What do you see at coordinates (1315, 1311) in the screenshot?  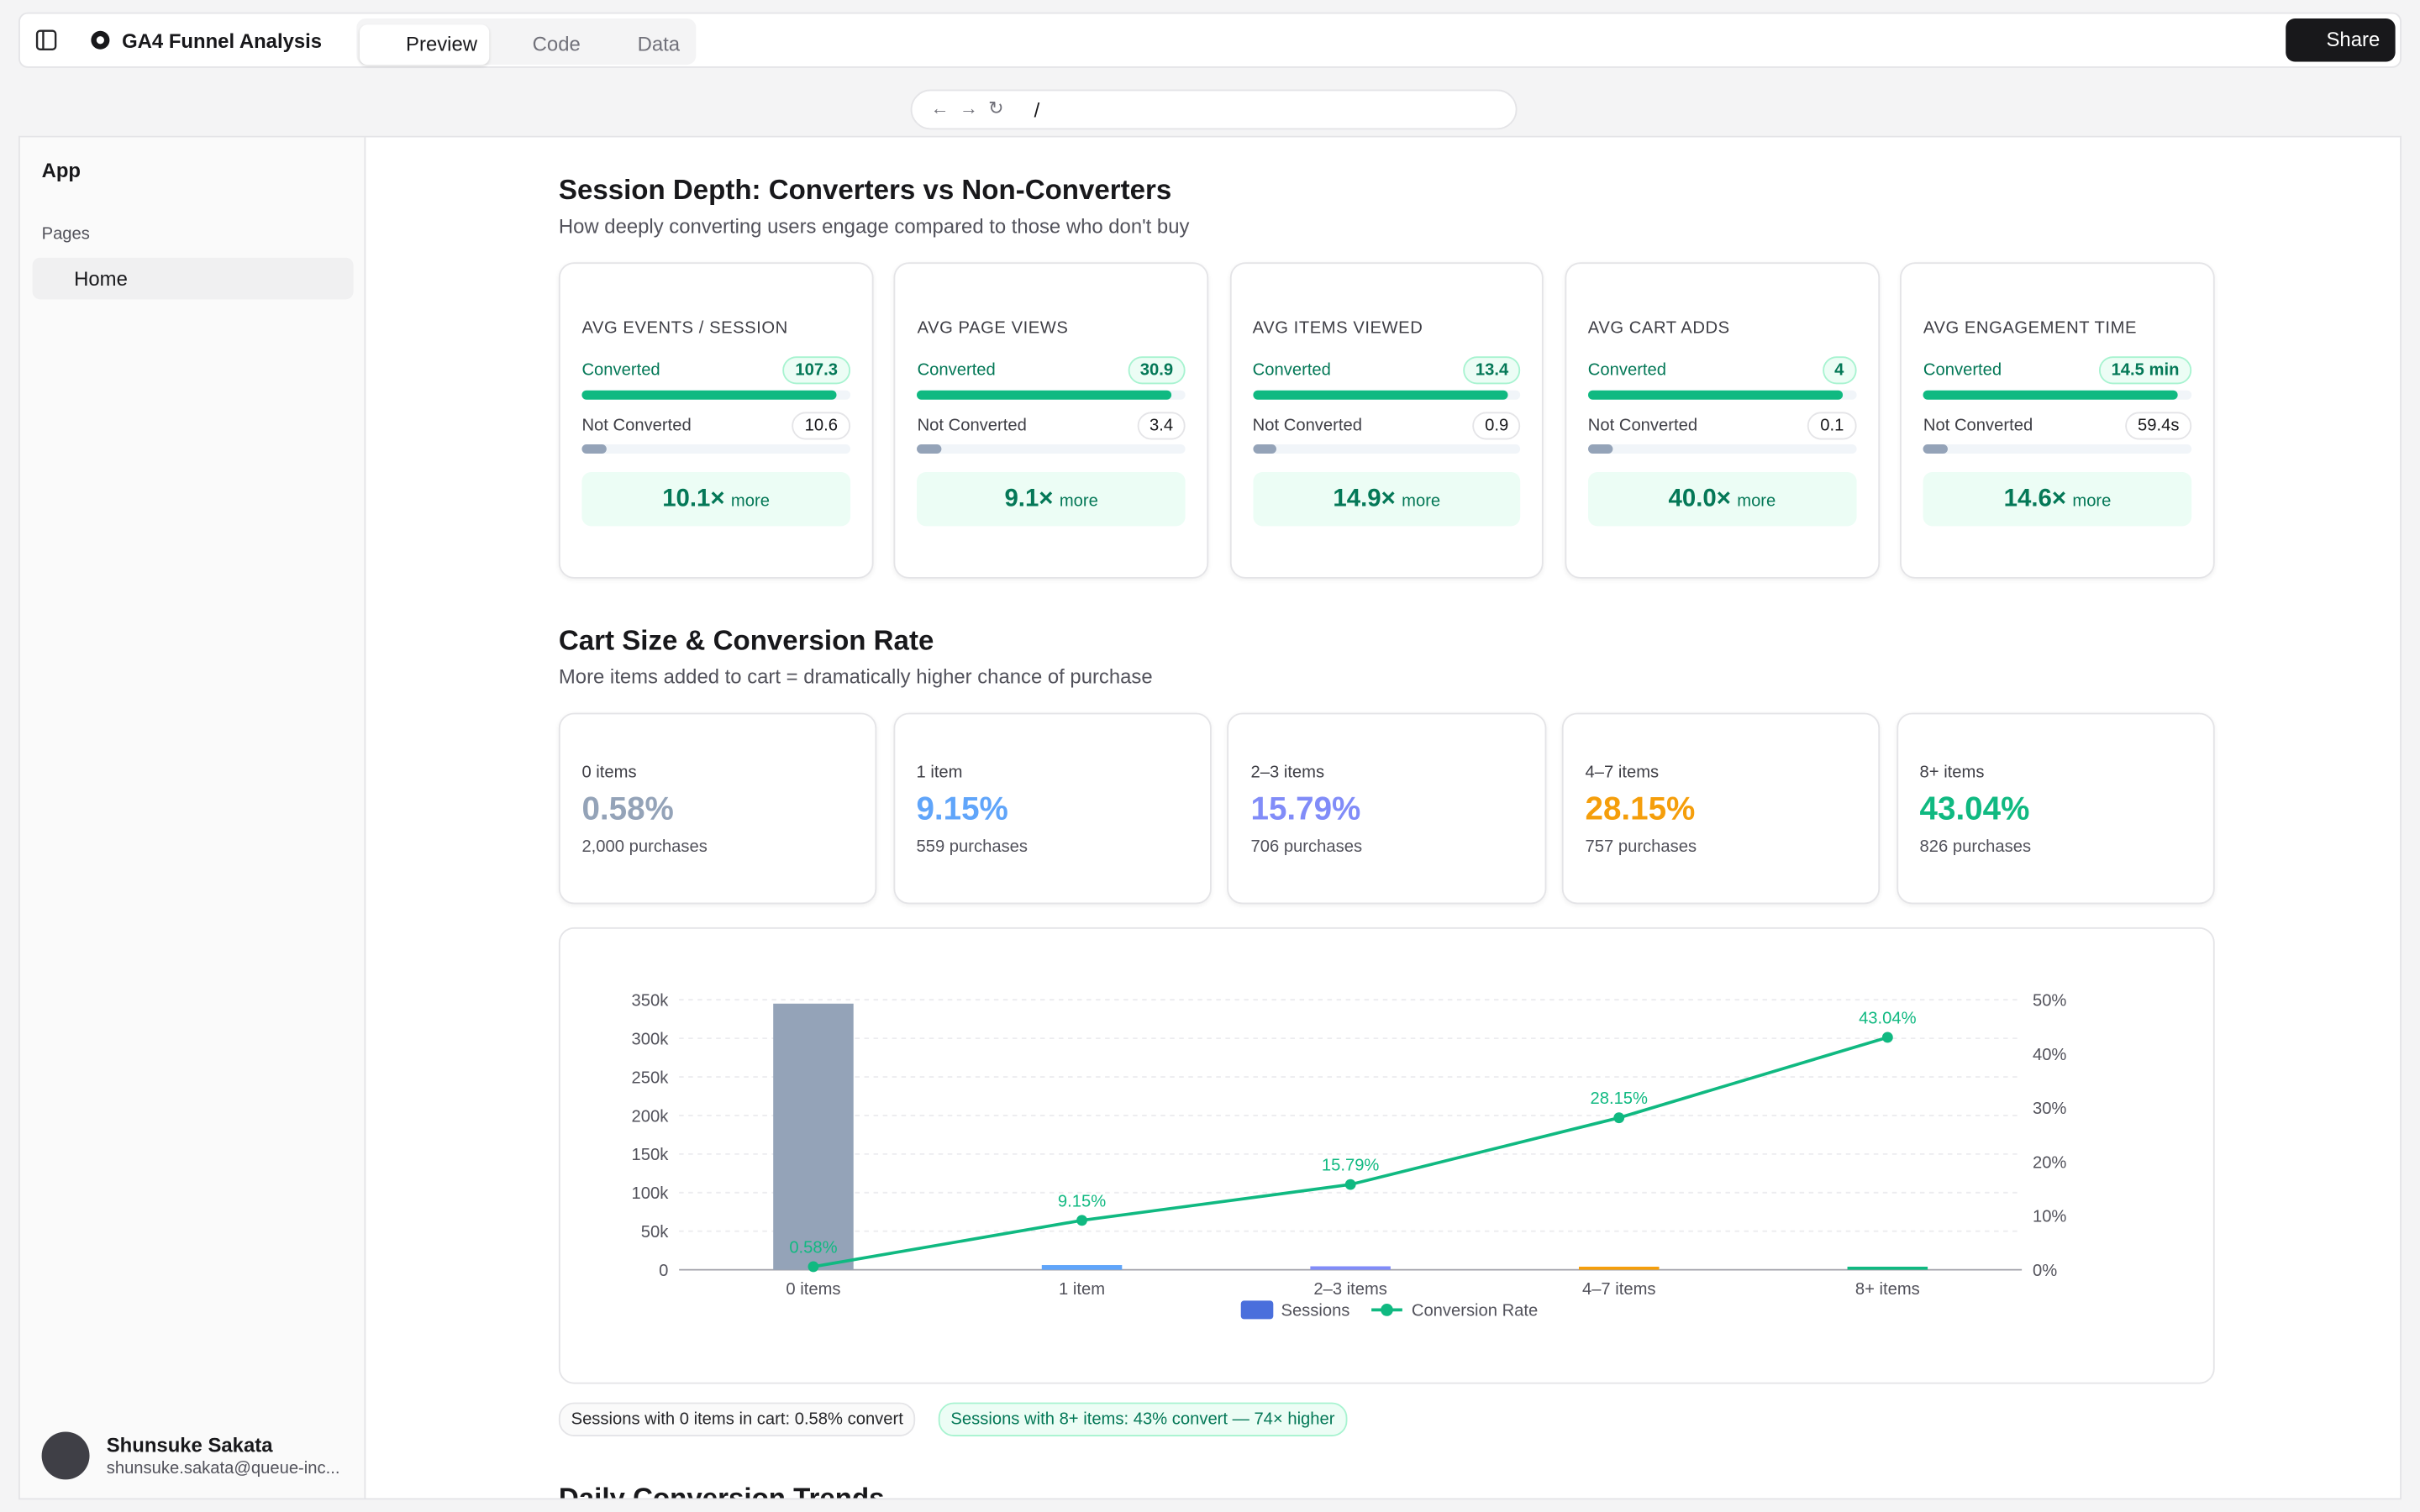 I see `legend-label: Sessions` at bounding box center [1315, 1311].